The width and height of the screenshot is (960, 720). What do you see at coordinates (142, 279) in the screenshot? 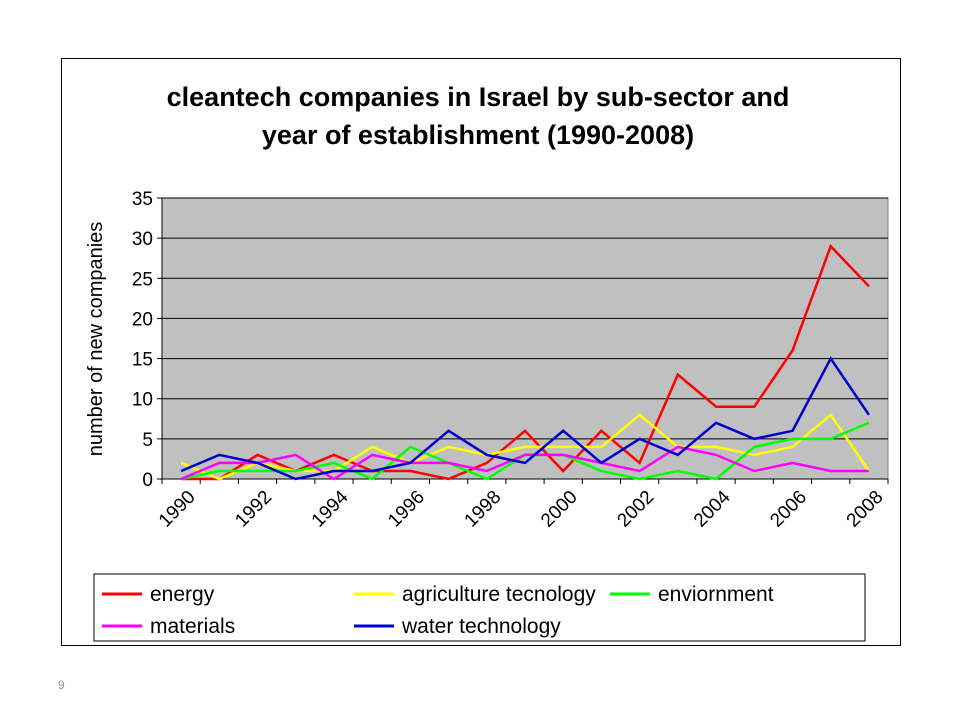
I see `y-tick-label: 25` at bounding box center [142, 279].